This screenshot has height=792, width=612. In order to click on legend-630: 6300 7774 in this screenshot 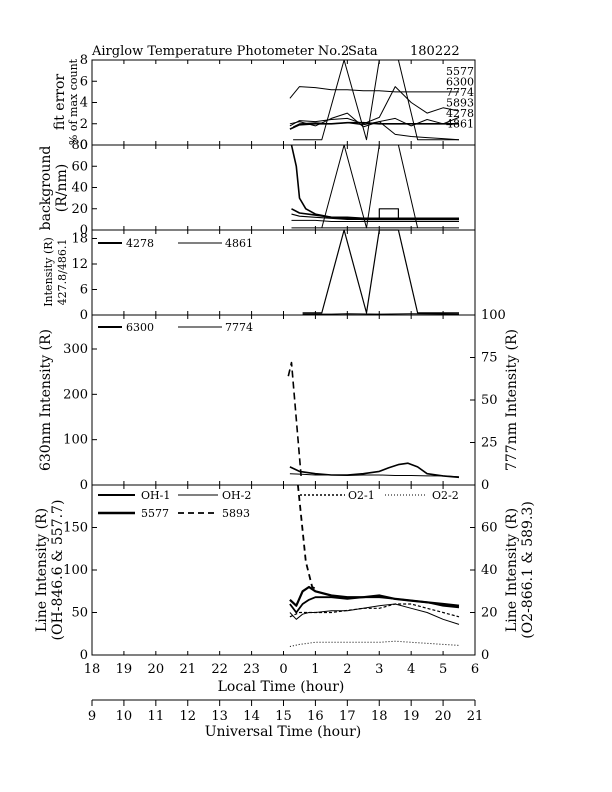, I will do `click(175, 327)`.